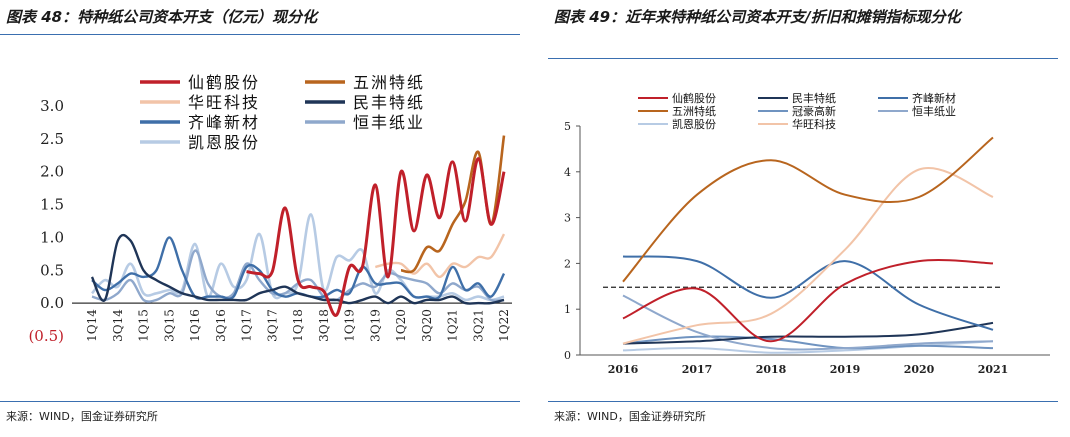 This screenshot has height=437, width=1070. What do you see at coordinates (697, 369) in the screenshot?
I see `x-tick-label: 2017` at bounding box center [697, 369].